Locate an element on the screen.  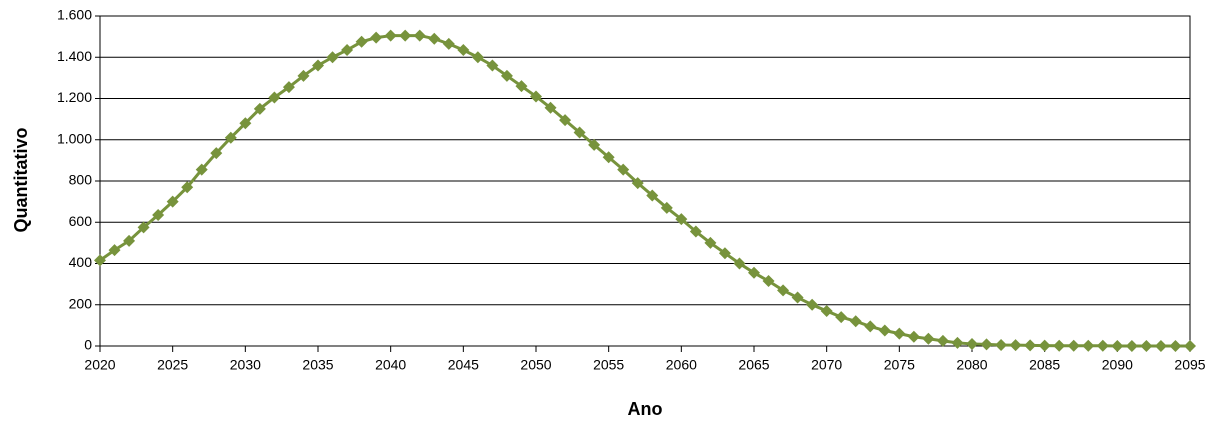
x-tick-label: 2095 is located at coordinates (1189, 365).